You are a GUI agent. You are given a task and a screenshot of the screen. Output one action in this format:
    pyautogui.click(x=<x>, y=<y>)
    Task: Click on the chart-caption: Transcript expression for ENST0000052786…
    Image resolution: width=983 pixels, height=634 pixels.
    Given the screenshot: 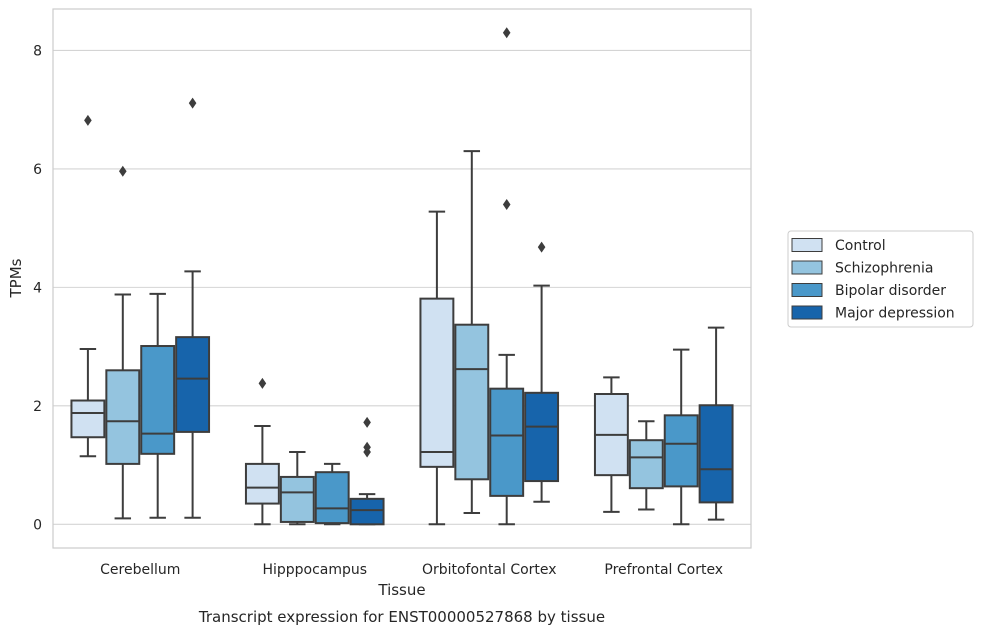 What is the action you would take?
    pyautogui.click(x=401, y=617)
    